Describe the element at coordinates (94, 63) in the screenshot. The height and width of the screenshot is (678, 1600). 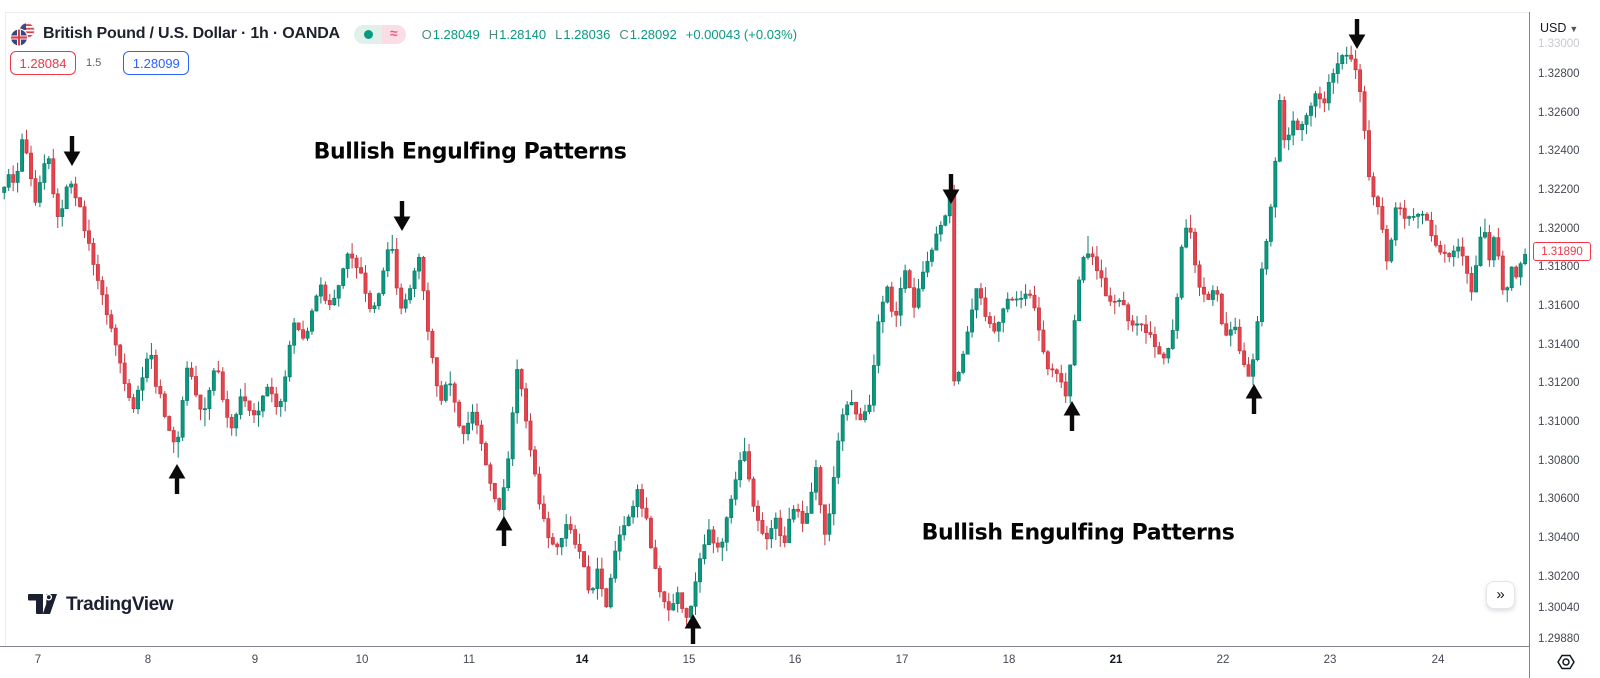
I see `spread-value: 1.5` at that location.